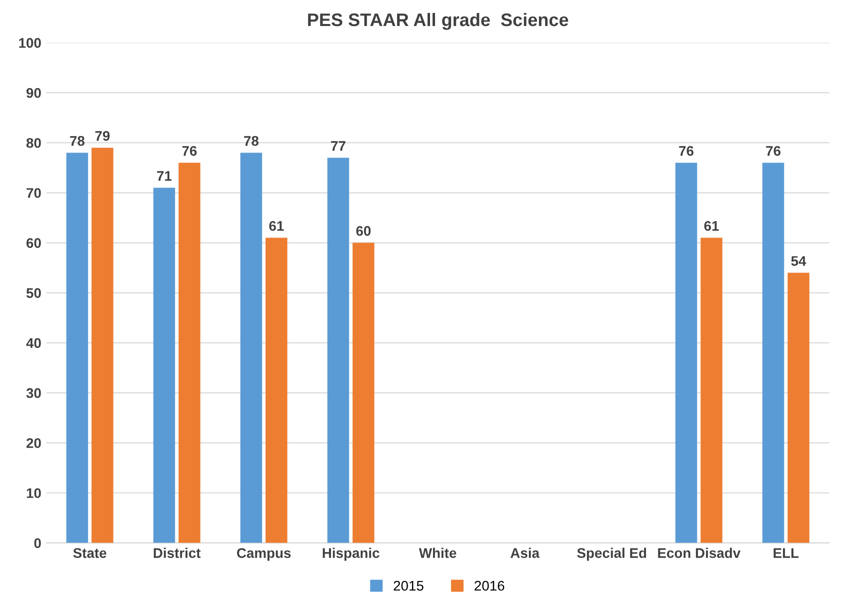 Image resolution: width=842 pixels, height=610 pixels. Describe the element at coordinates (409, 585) in the screenshot. I see `legend-label: 2015` at that location.